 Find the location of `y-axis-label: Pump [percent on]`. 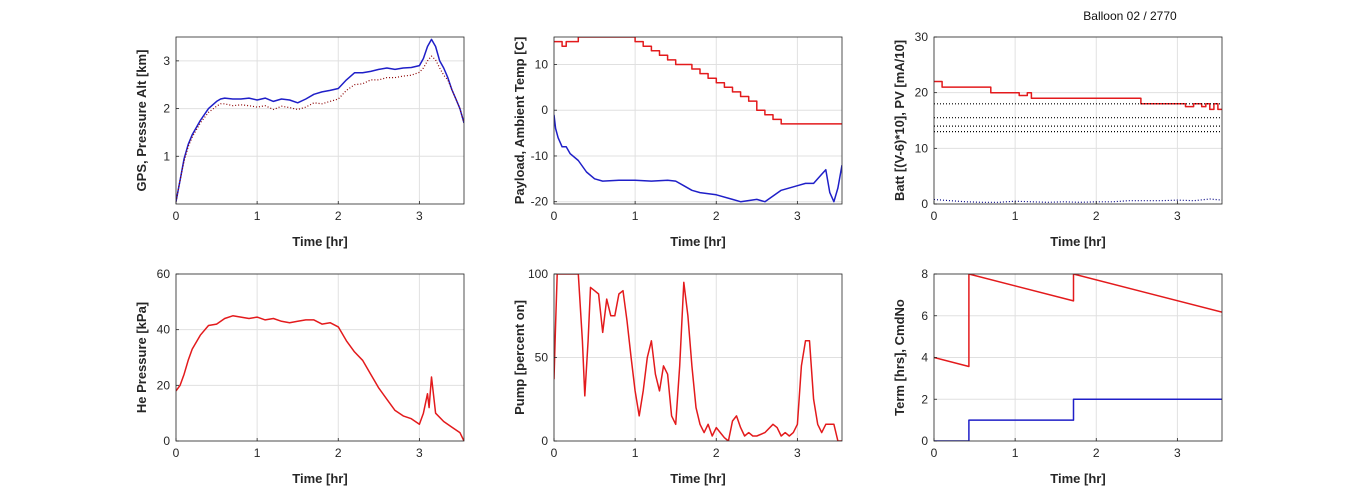

y-axis-label: Pump [percent on] is located at coordinates (519, 357).